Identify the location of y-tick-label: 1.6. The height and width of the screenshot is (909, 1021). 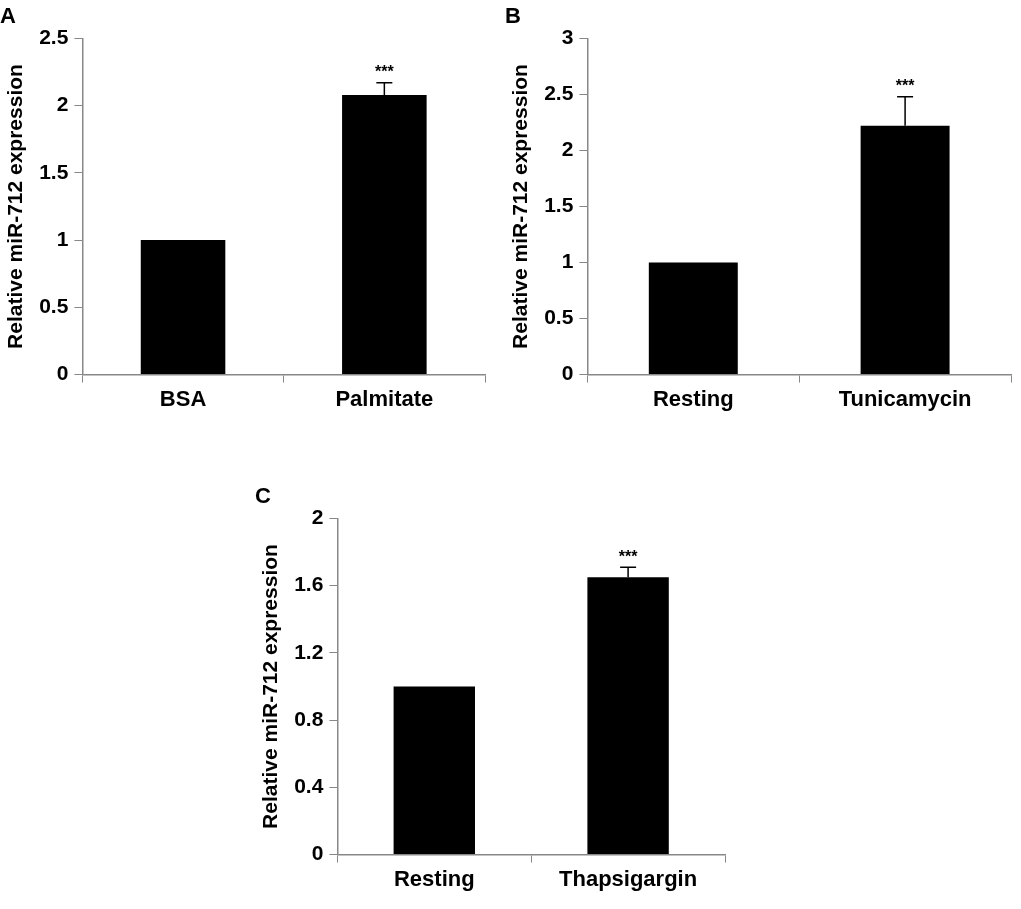
(309, 584).